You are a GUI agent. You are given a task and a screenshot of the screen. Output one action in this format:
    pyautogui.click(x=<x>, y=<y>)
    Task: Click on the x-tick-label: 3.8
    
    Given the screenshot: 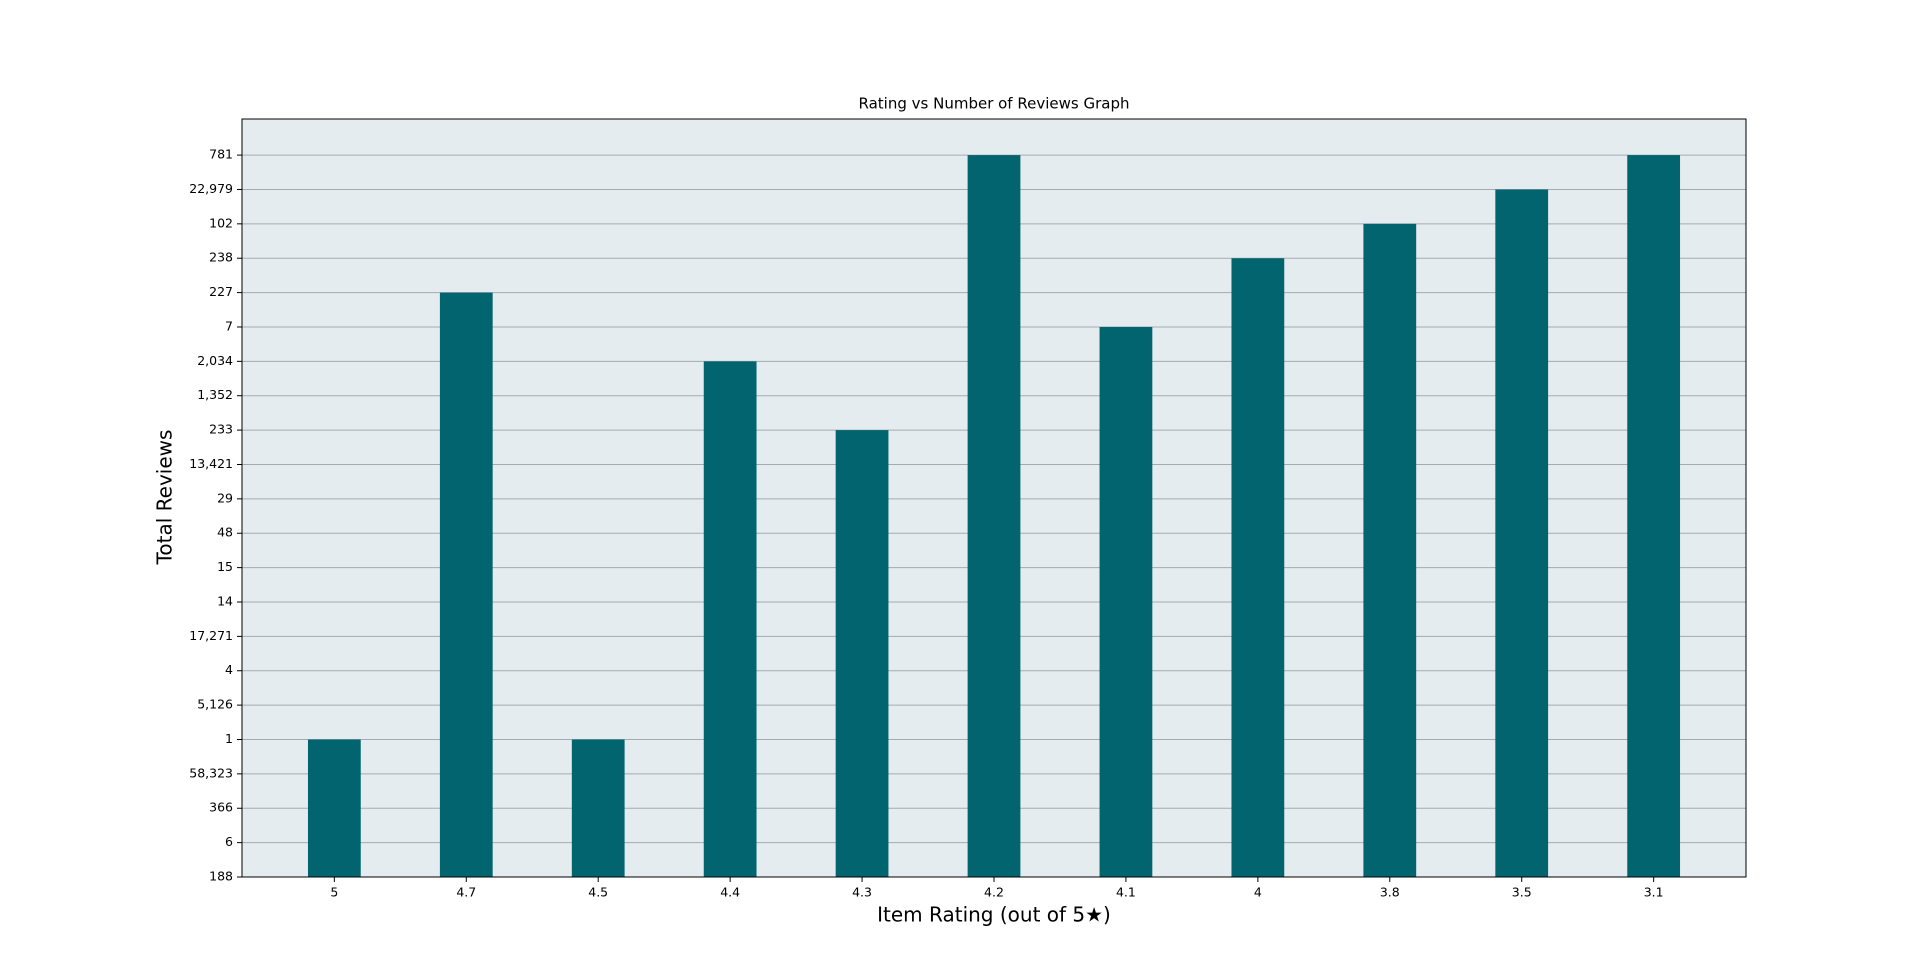 What is the action you would take?
    pyautogui.click(x=1390, y=892)
    